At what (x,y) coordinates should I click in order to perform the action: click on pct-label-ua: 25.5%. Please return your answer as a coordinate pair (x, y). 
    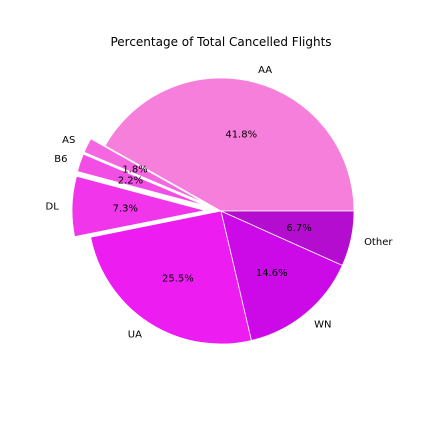
    Looking at the image, I should click on (178, 279).